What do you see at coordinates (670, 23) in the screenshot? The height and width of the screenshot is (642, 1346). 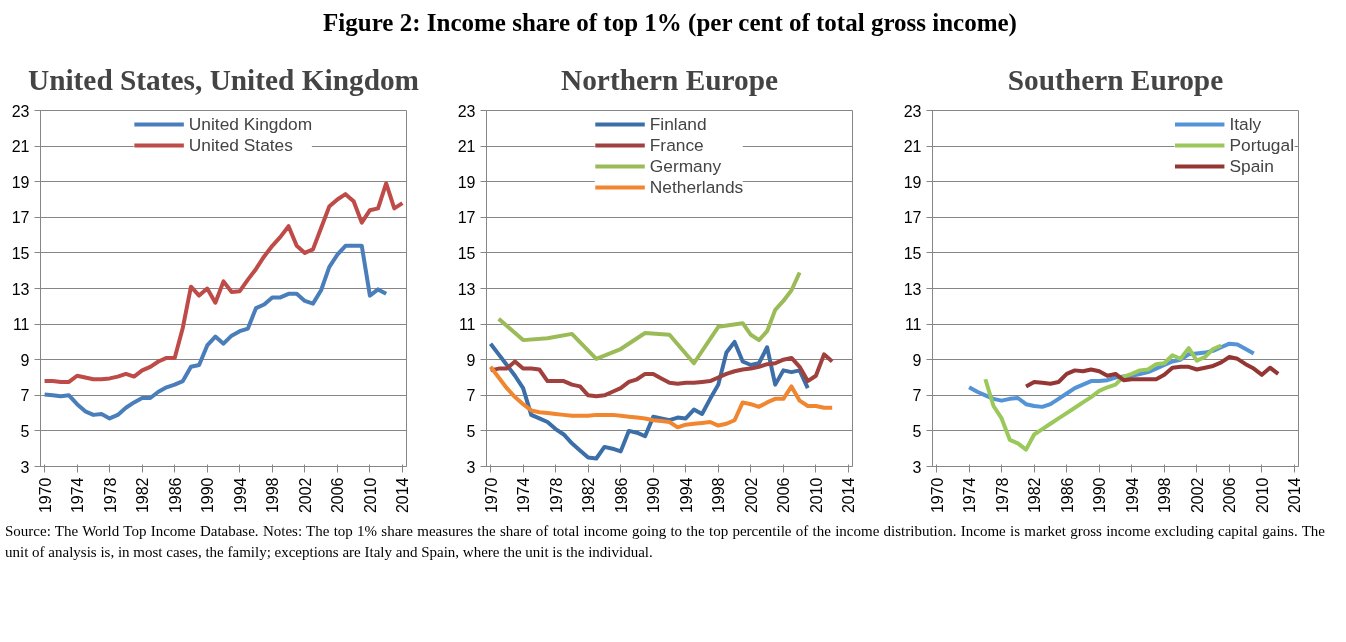 I see `caption: Figure 2: Income share of top 1% (per cent of total gross income)` at bounding box center [670, 23].